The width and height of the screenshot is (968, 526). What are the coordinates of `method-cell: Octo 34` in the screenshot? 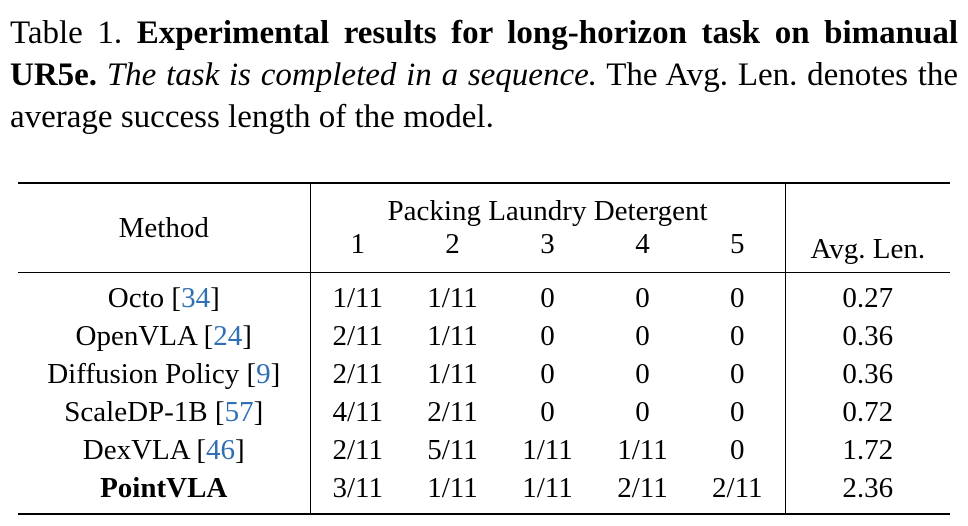 It's located at (164, 295).